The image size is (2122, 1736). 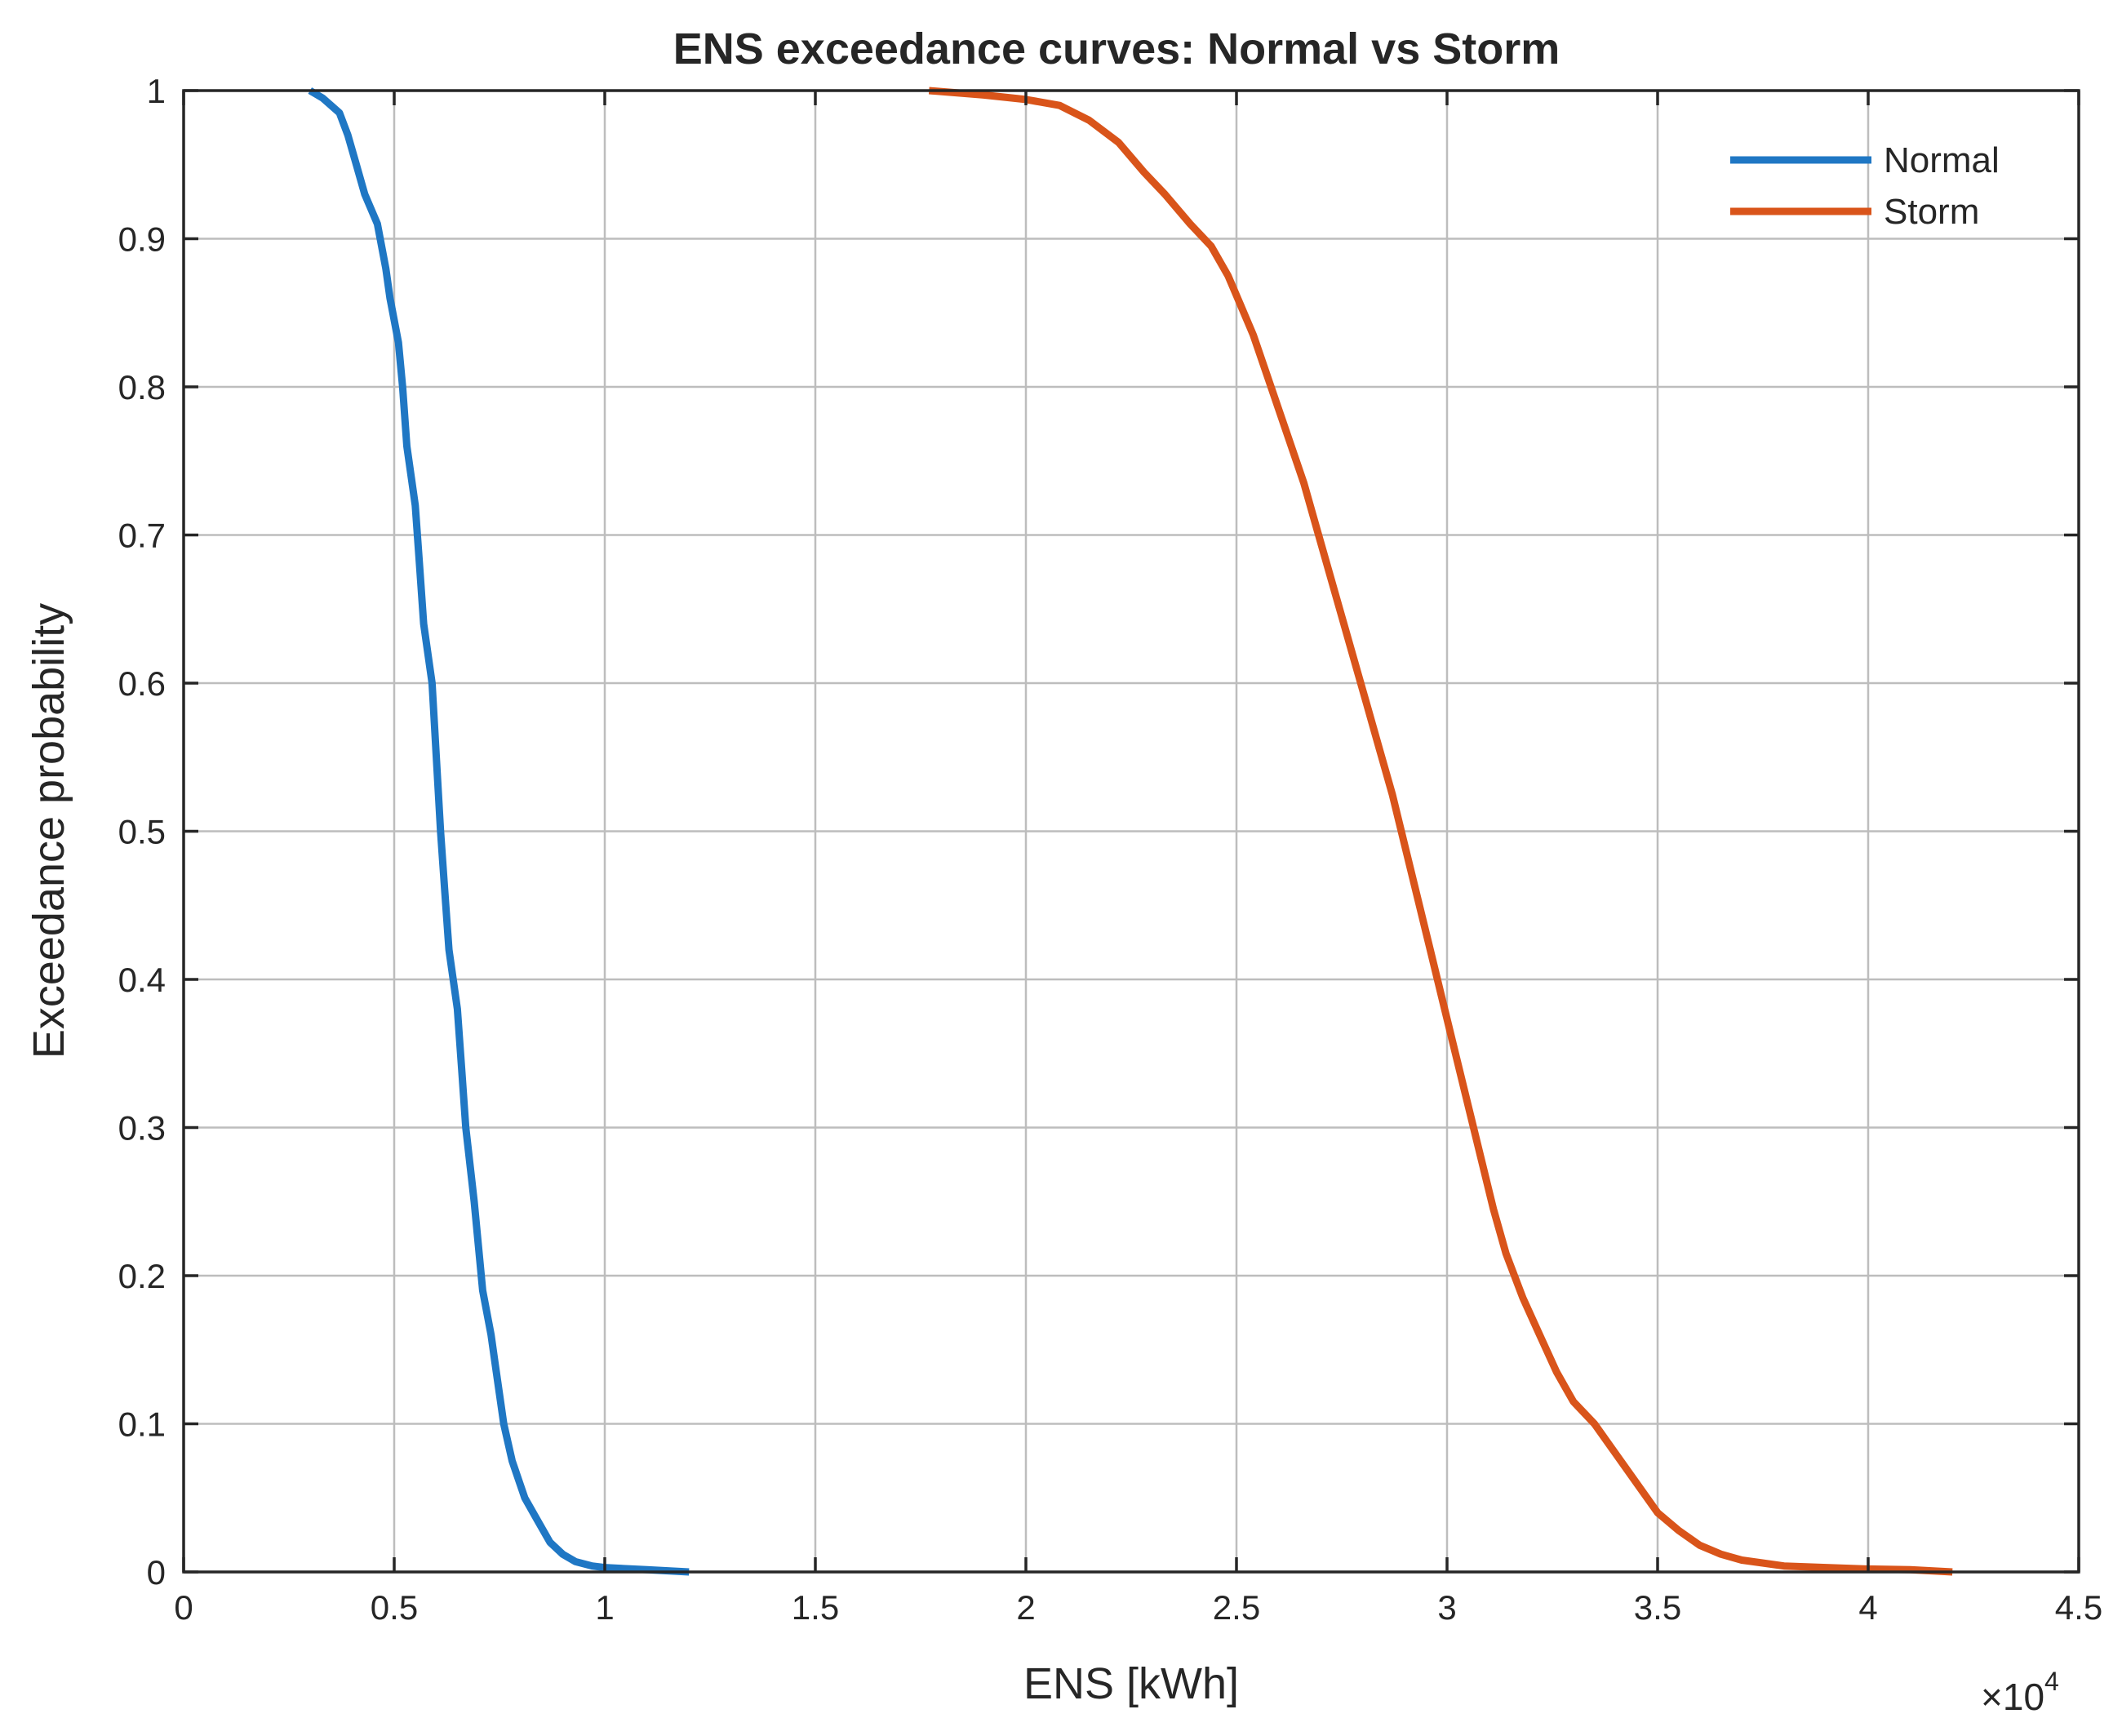 I want to click on y-axis-label: Exceedance probability, so click(x=48, y=831).